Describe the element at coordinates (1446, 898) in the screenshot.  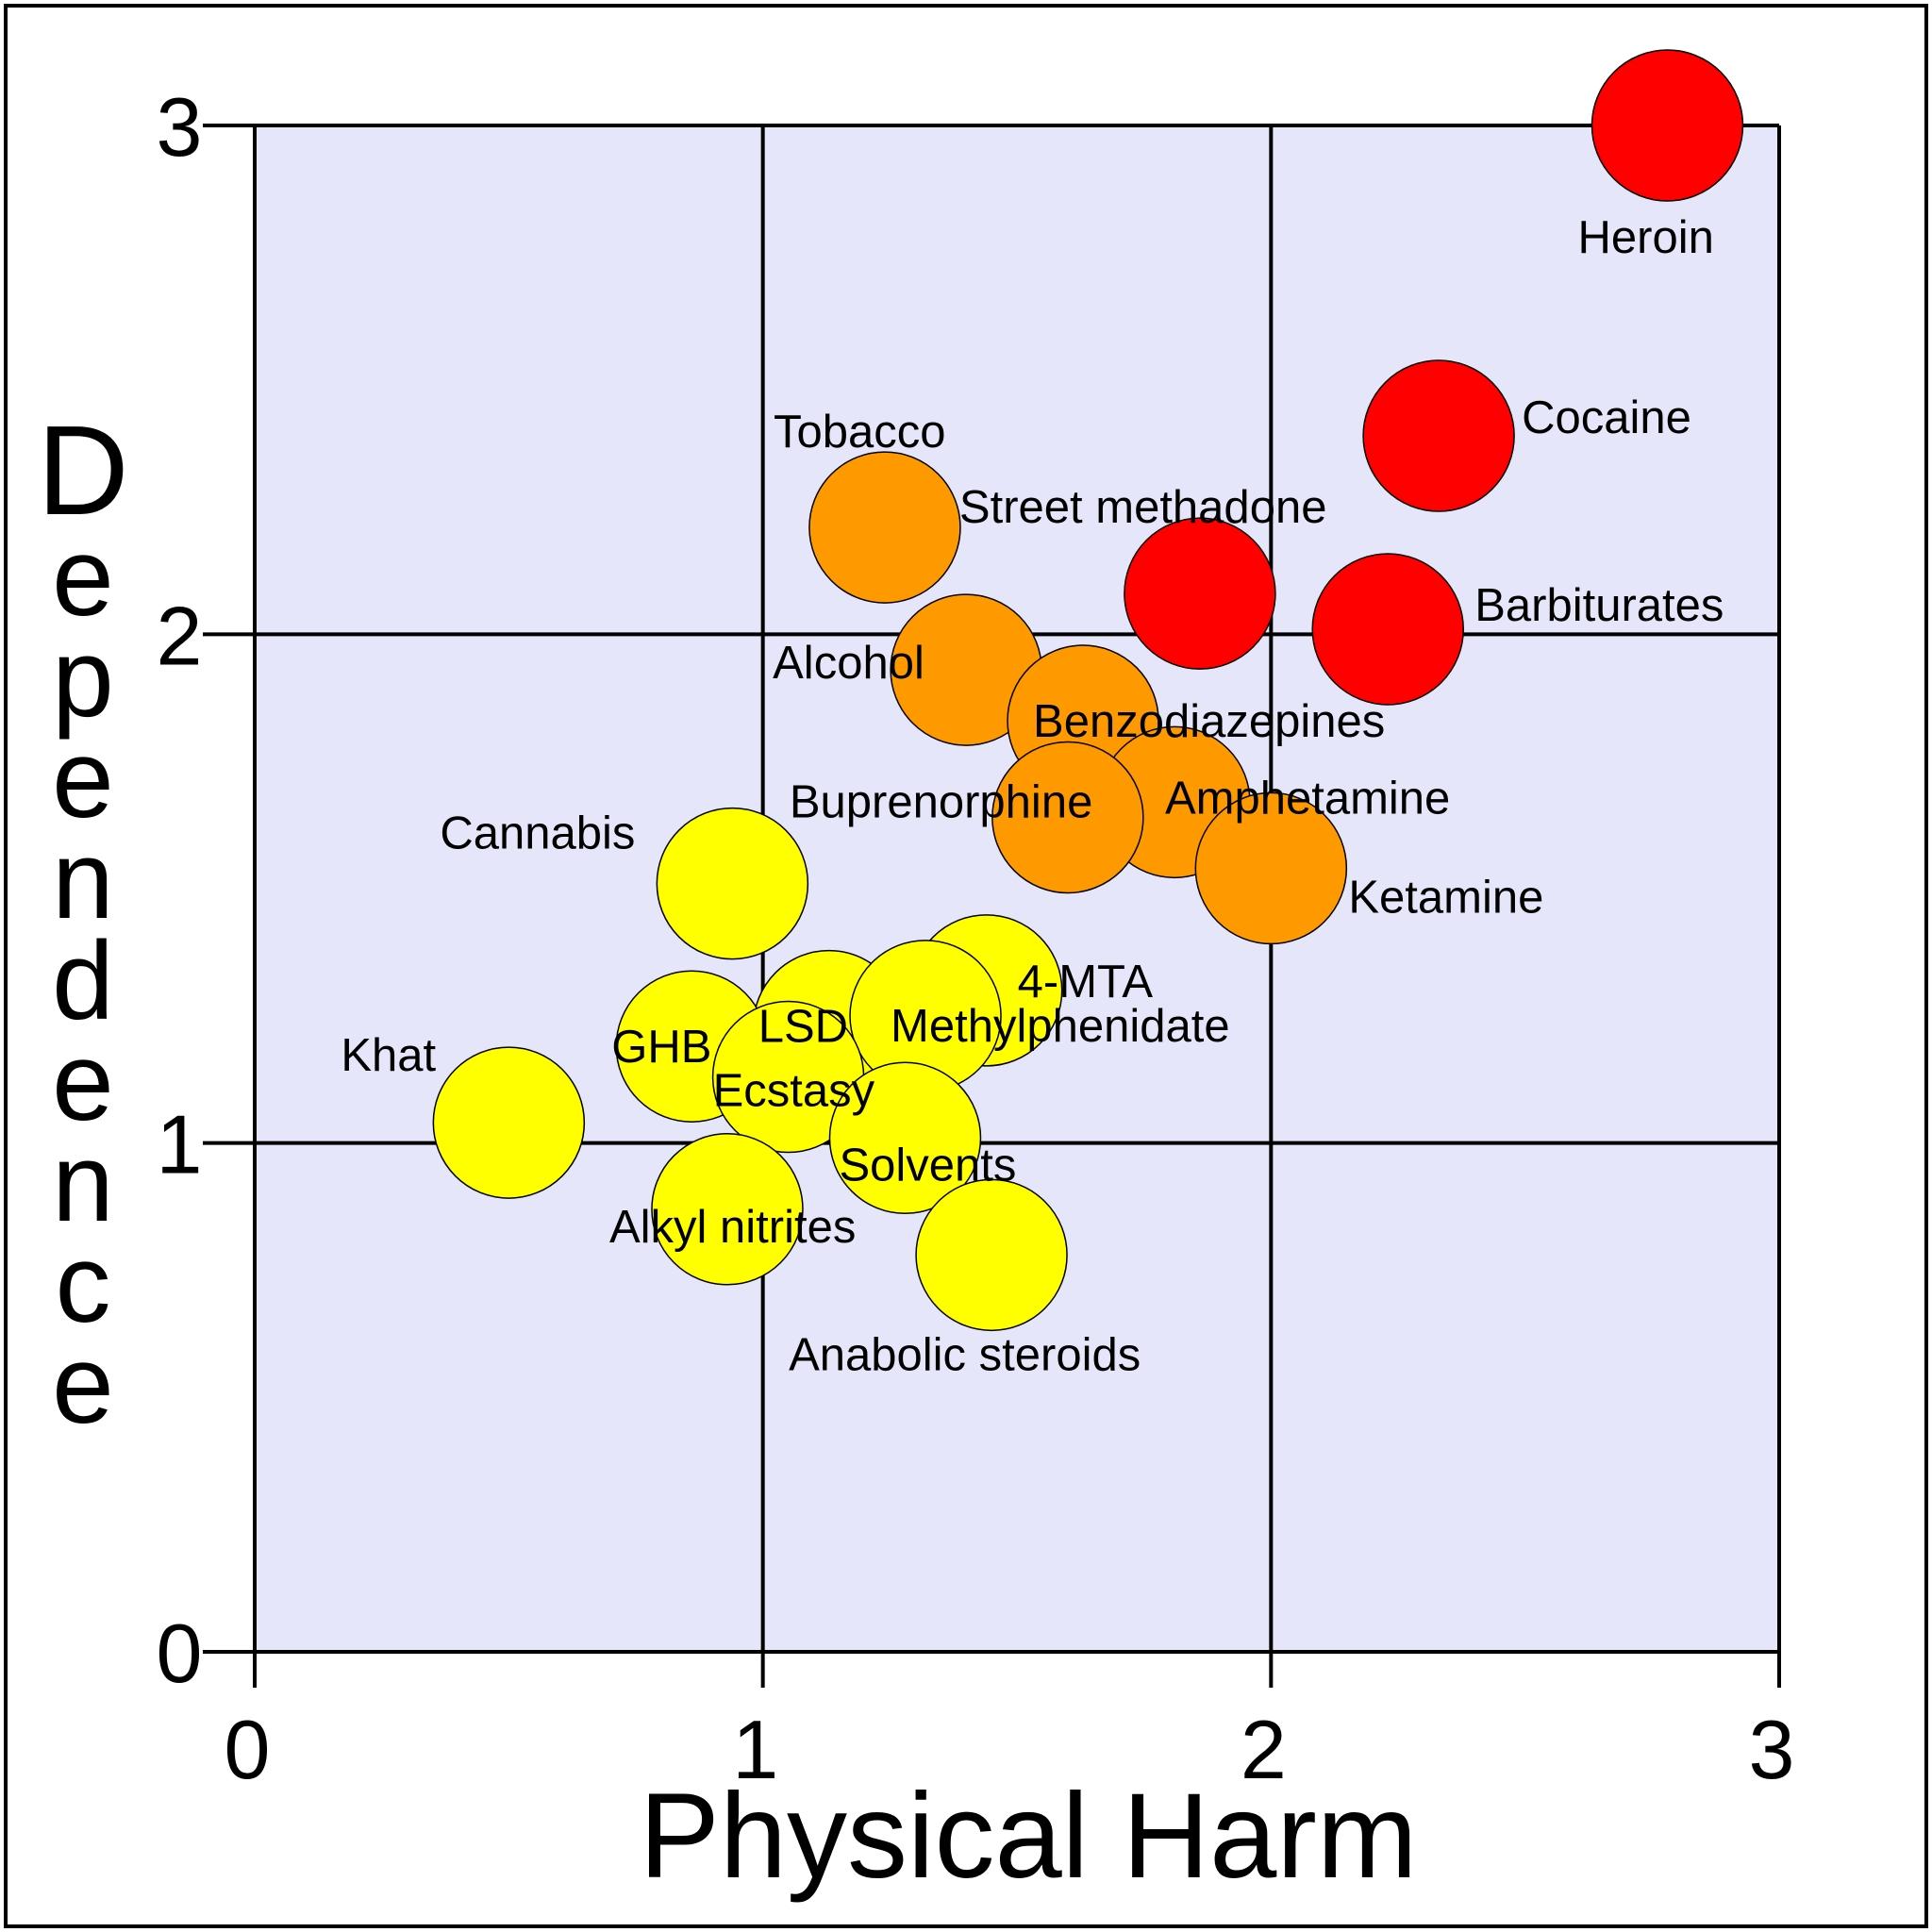
I see `label-ketamine: Ketamine` at that location.